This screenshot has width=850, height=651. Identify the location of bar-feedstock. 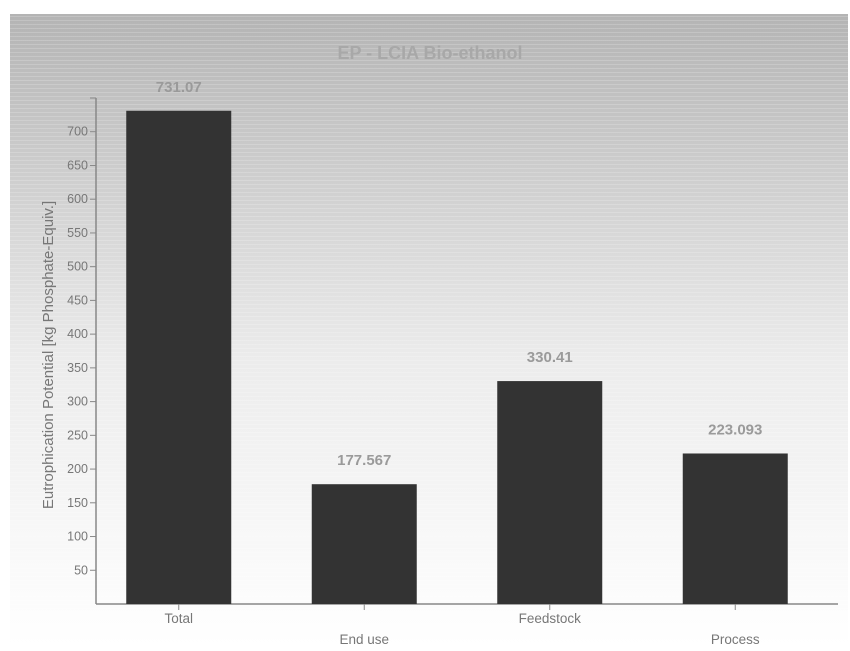
(549, 492).